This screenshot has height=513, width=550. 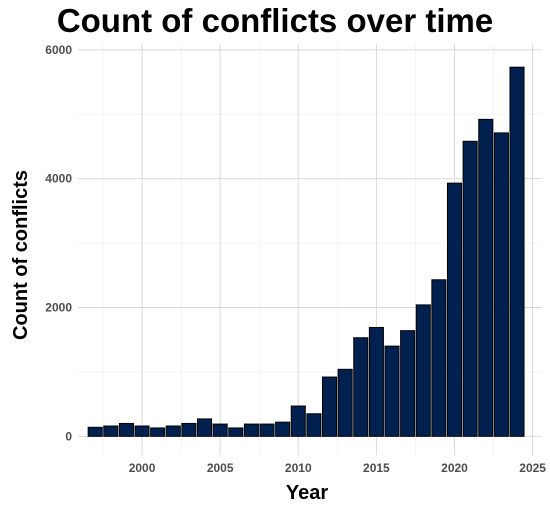 What do you see at coordinates (423, 370) in the screenshot?
I see `bar-2018` at bounding box center [423, 370].